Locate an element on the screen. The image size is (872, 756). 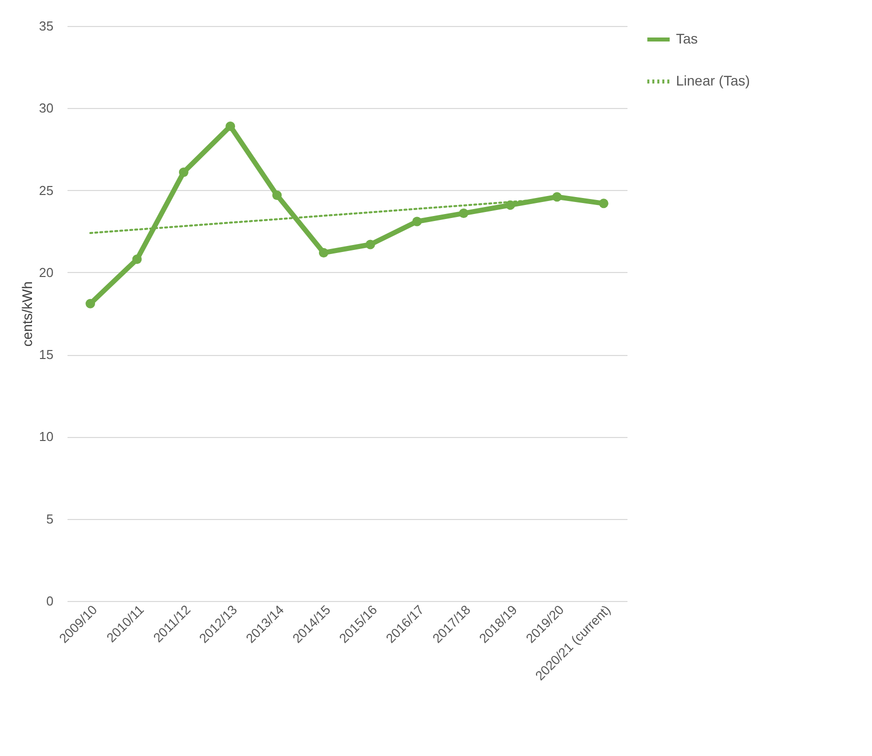
y-tick-label: 10 is located at coordinates (46, 436).